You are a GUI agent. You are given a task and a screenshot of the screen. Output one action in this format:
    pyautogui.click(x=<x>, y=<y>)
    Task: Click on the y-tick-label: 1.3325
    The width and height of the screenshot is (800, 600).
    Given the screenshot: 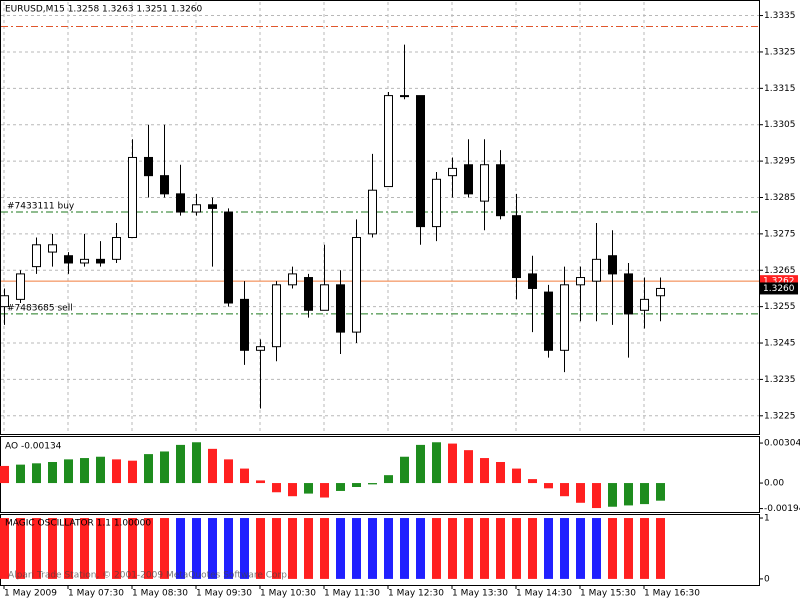 What is the action you would take?
    pyautogui.click(x=780, y=52)
    